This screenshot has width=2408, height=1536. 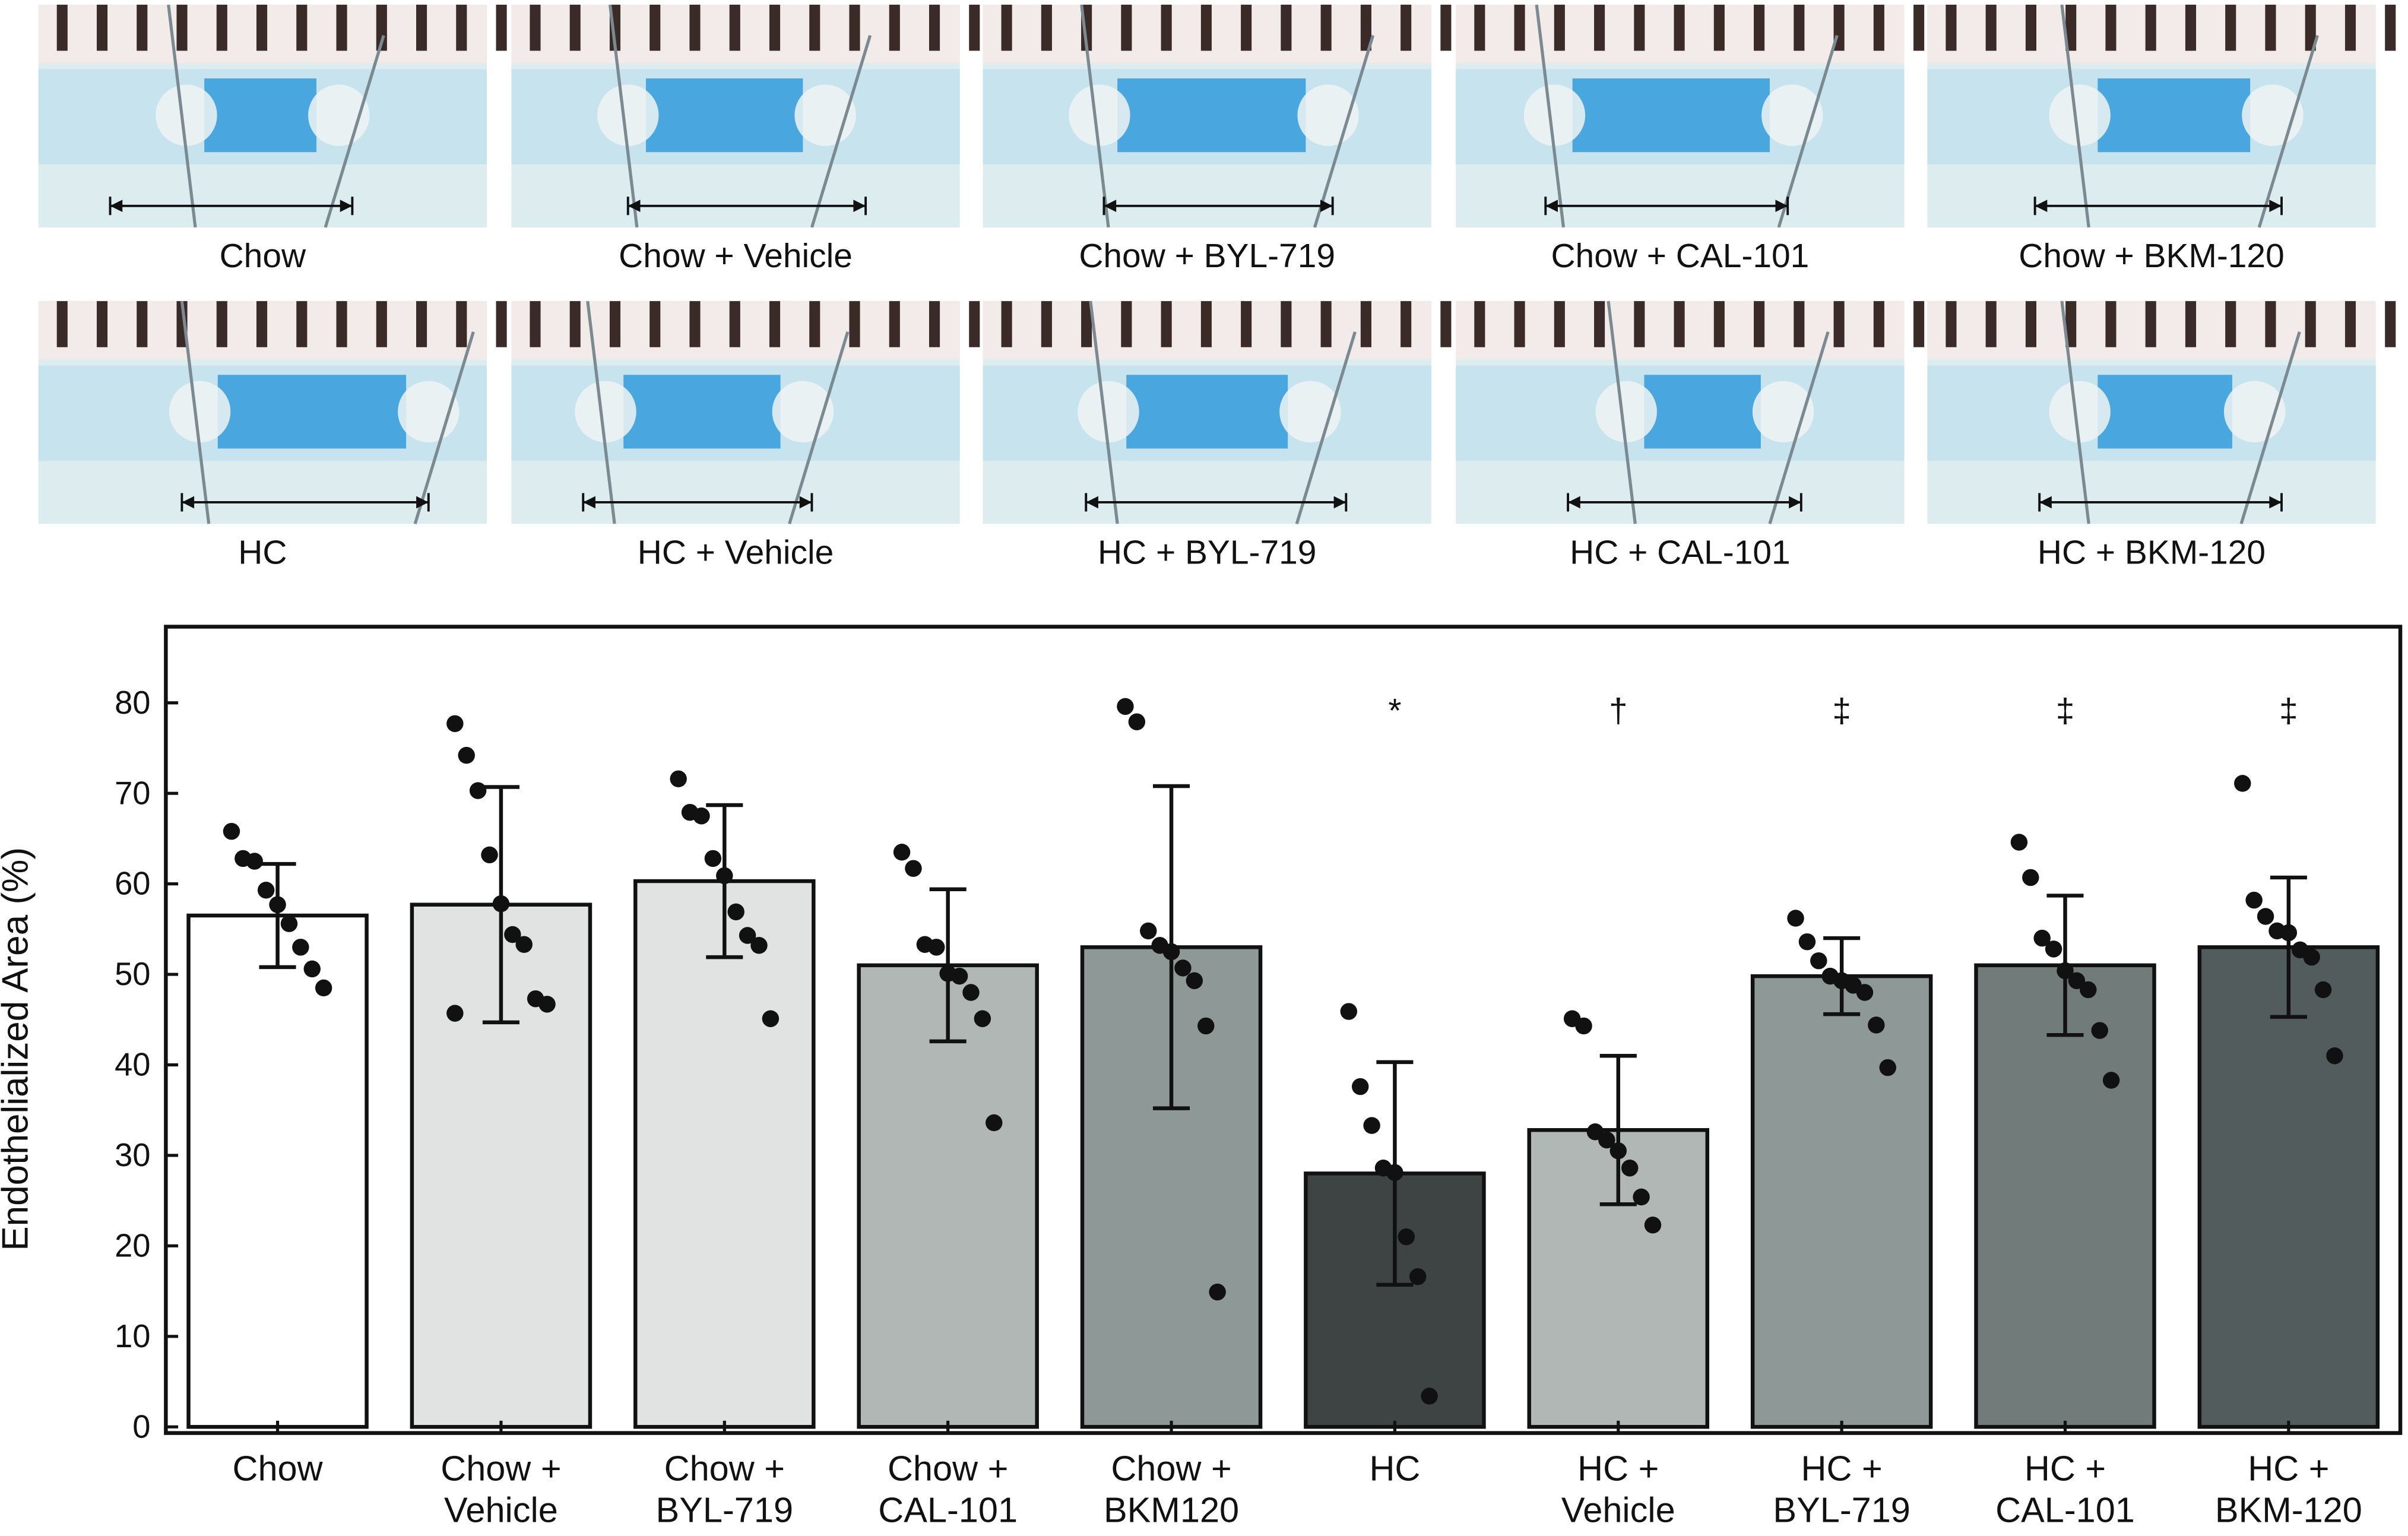 I want to click on photo-caption: Chow + BYL-719, so click(x=1207, y=256).